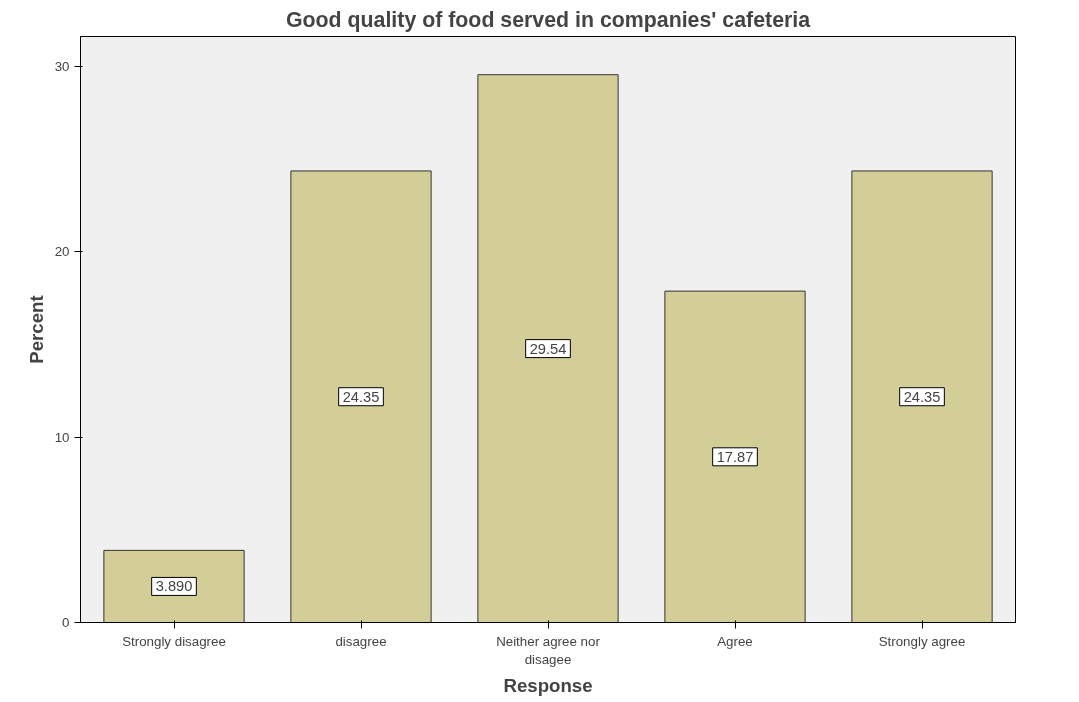 This screenshot has height=702, width=1079. Describe the element at coordinates (62, 437) in the screenshot. I see `y-tick-label: 10` at that location.